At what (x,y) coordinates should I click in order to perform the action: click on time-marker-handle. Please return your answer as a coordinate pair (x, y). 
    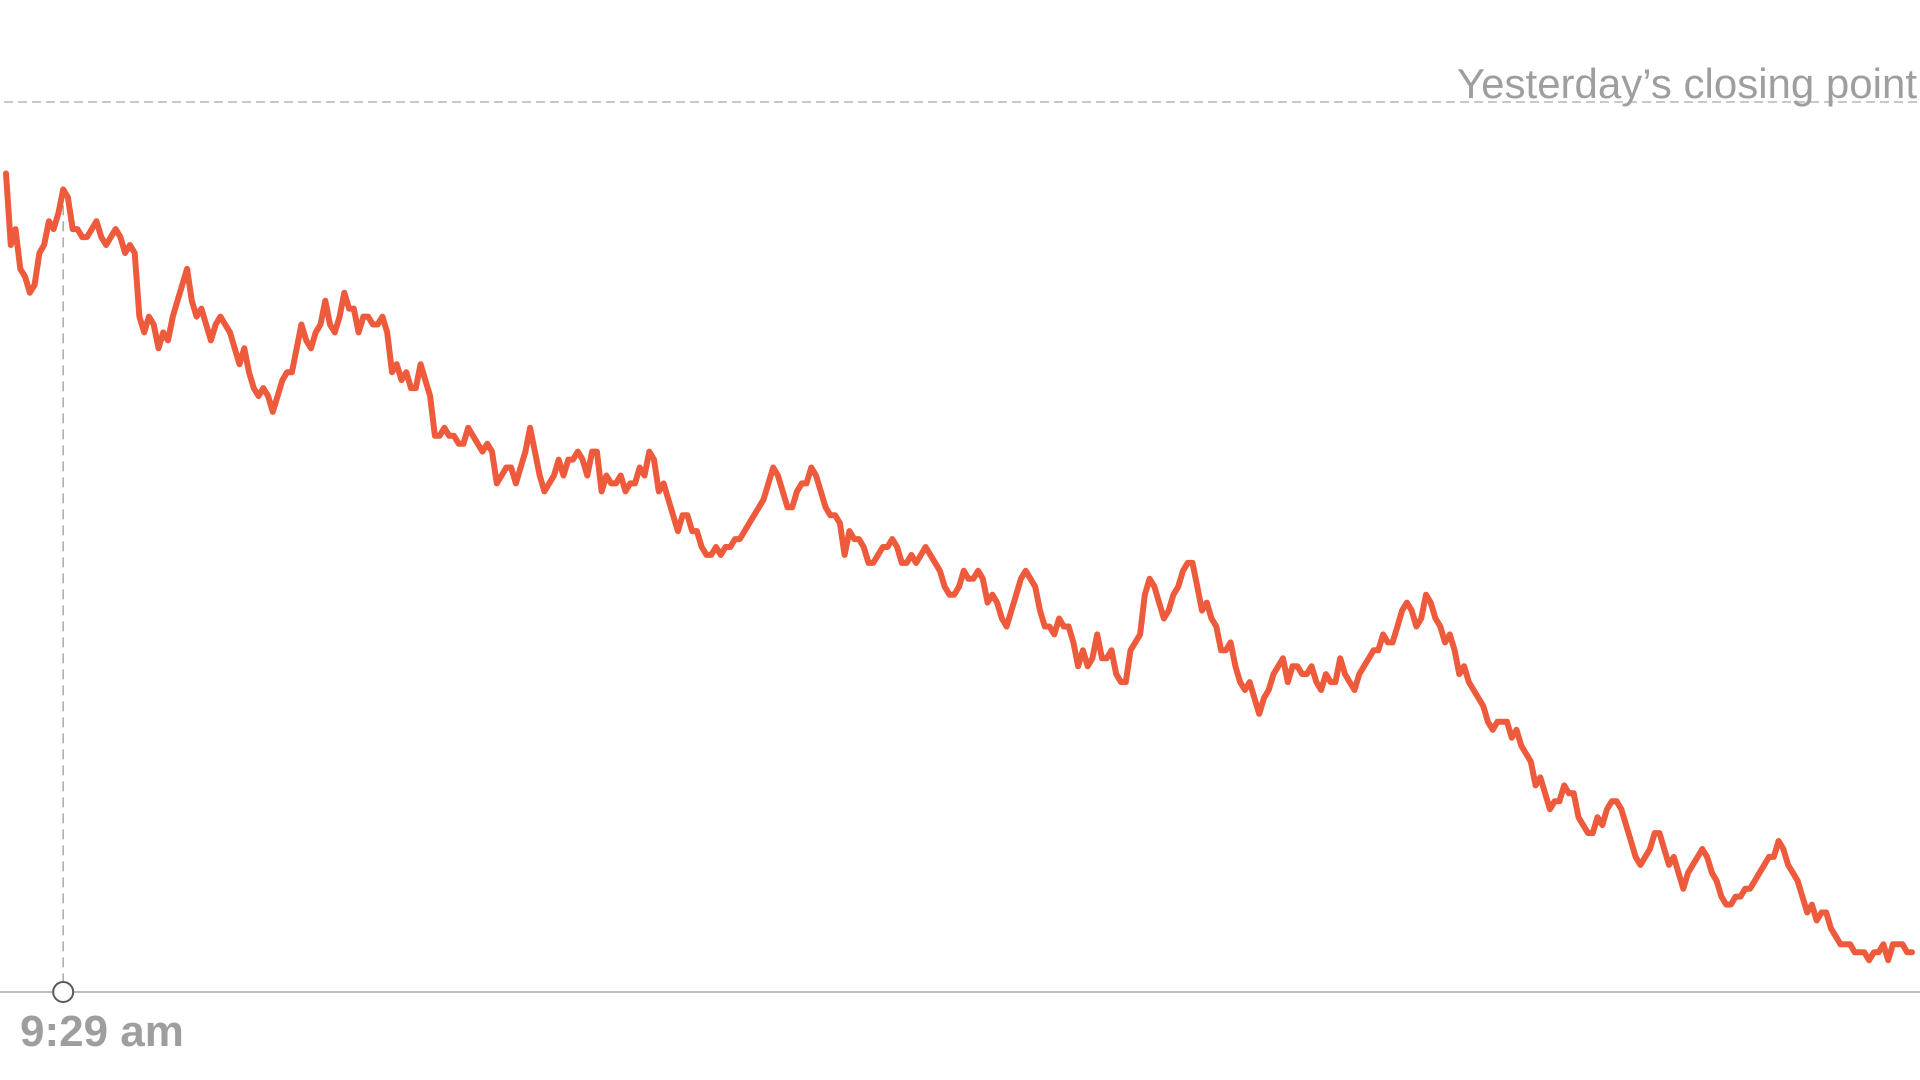
    Looking at the image, I should click on (63, 992).